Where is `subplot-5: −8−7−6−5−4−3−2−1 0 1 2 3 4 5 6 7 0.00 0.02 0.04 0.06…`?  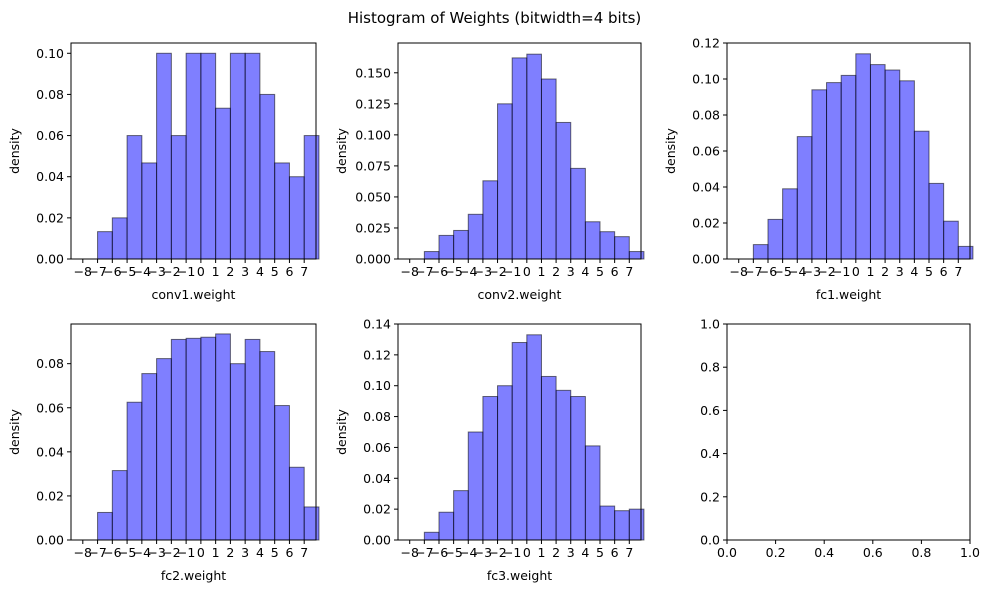
subplot-5: −8−7−6−5−4−3−2−1 0 1 2 3 4 5 6 7 0.00 0.02 0.04 0.06… is located at coordinates (489, 450).